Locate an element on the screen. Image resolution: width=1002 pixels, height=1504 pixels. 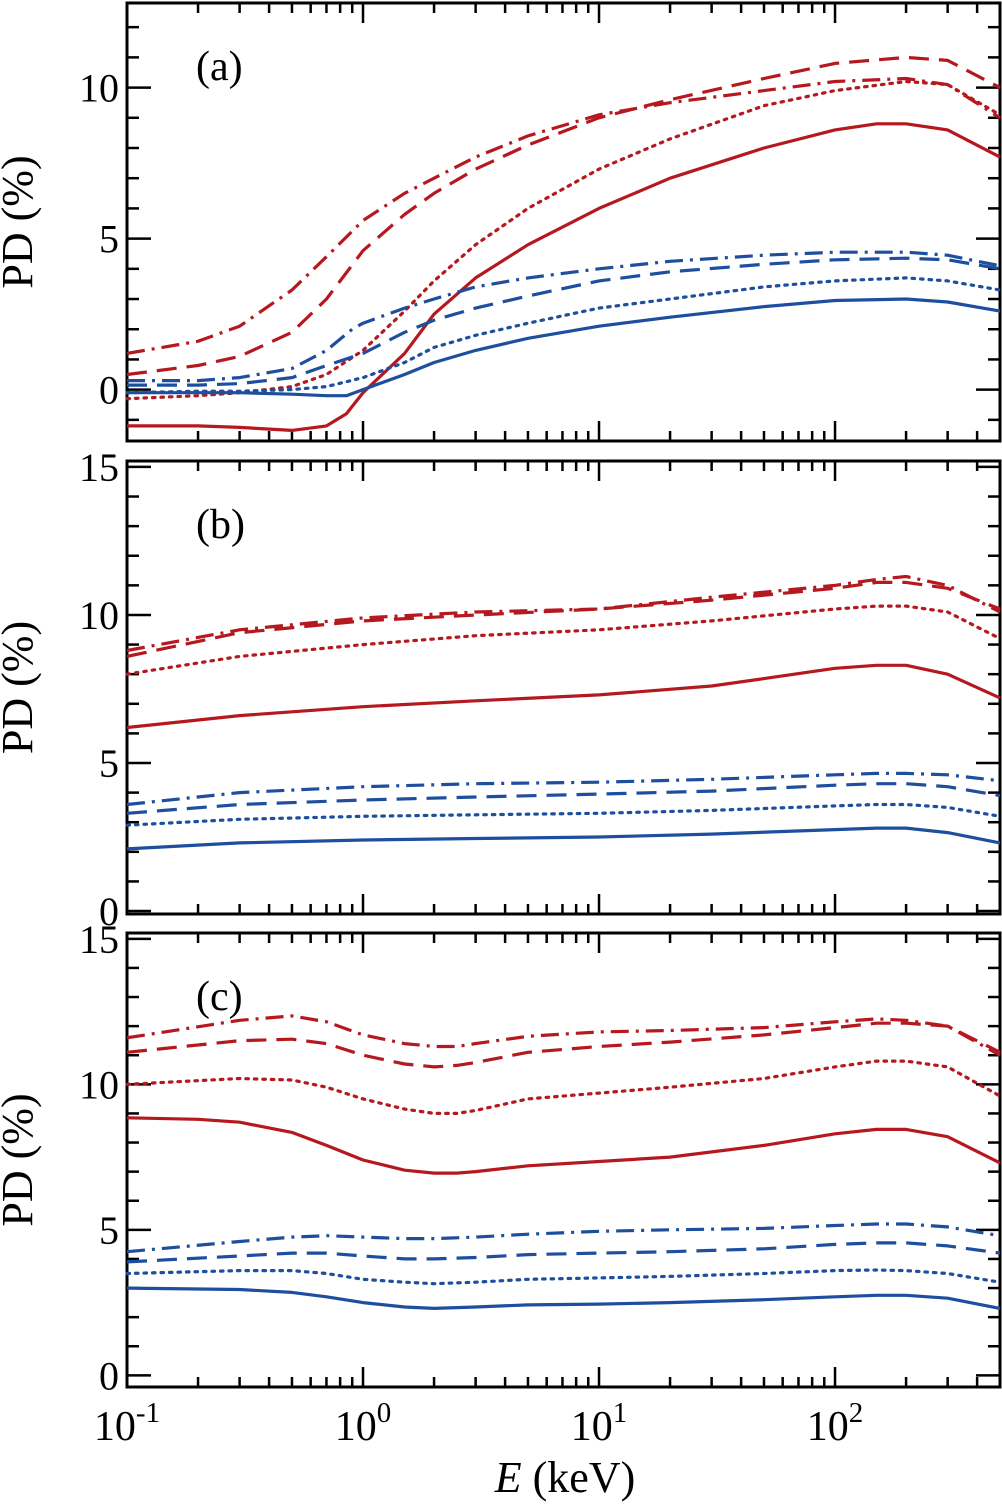
panel-c-series-red-dashed is located at coordinates (563, 1045).